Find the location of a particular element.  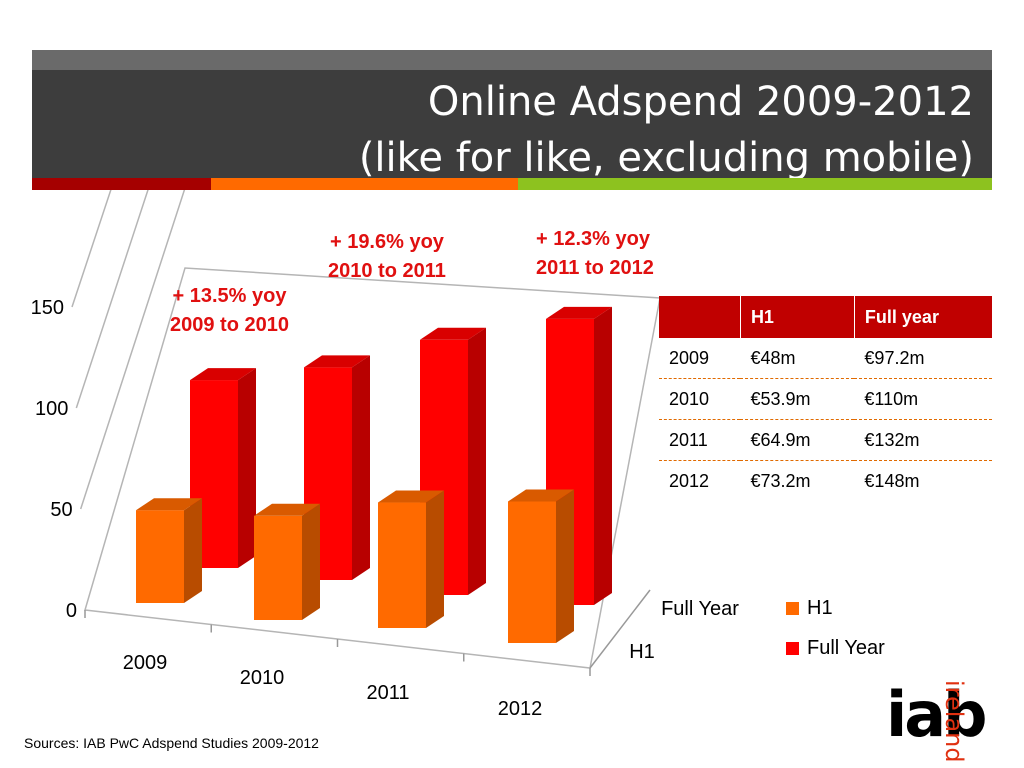

legend-label: Full Year is located at coordinates (846, 647).